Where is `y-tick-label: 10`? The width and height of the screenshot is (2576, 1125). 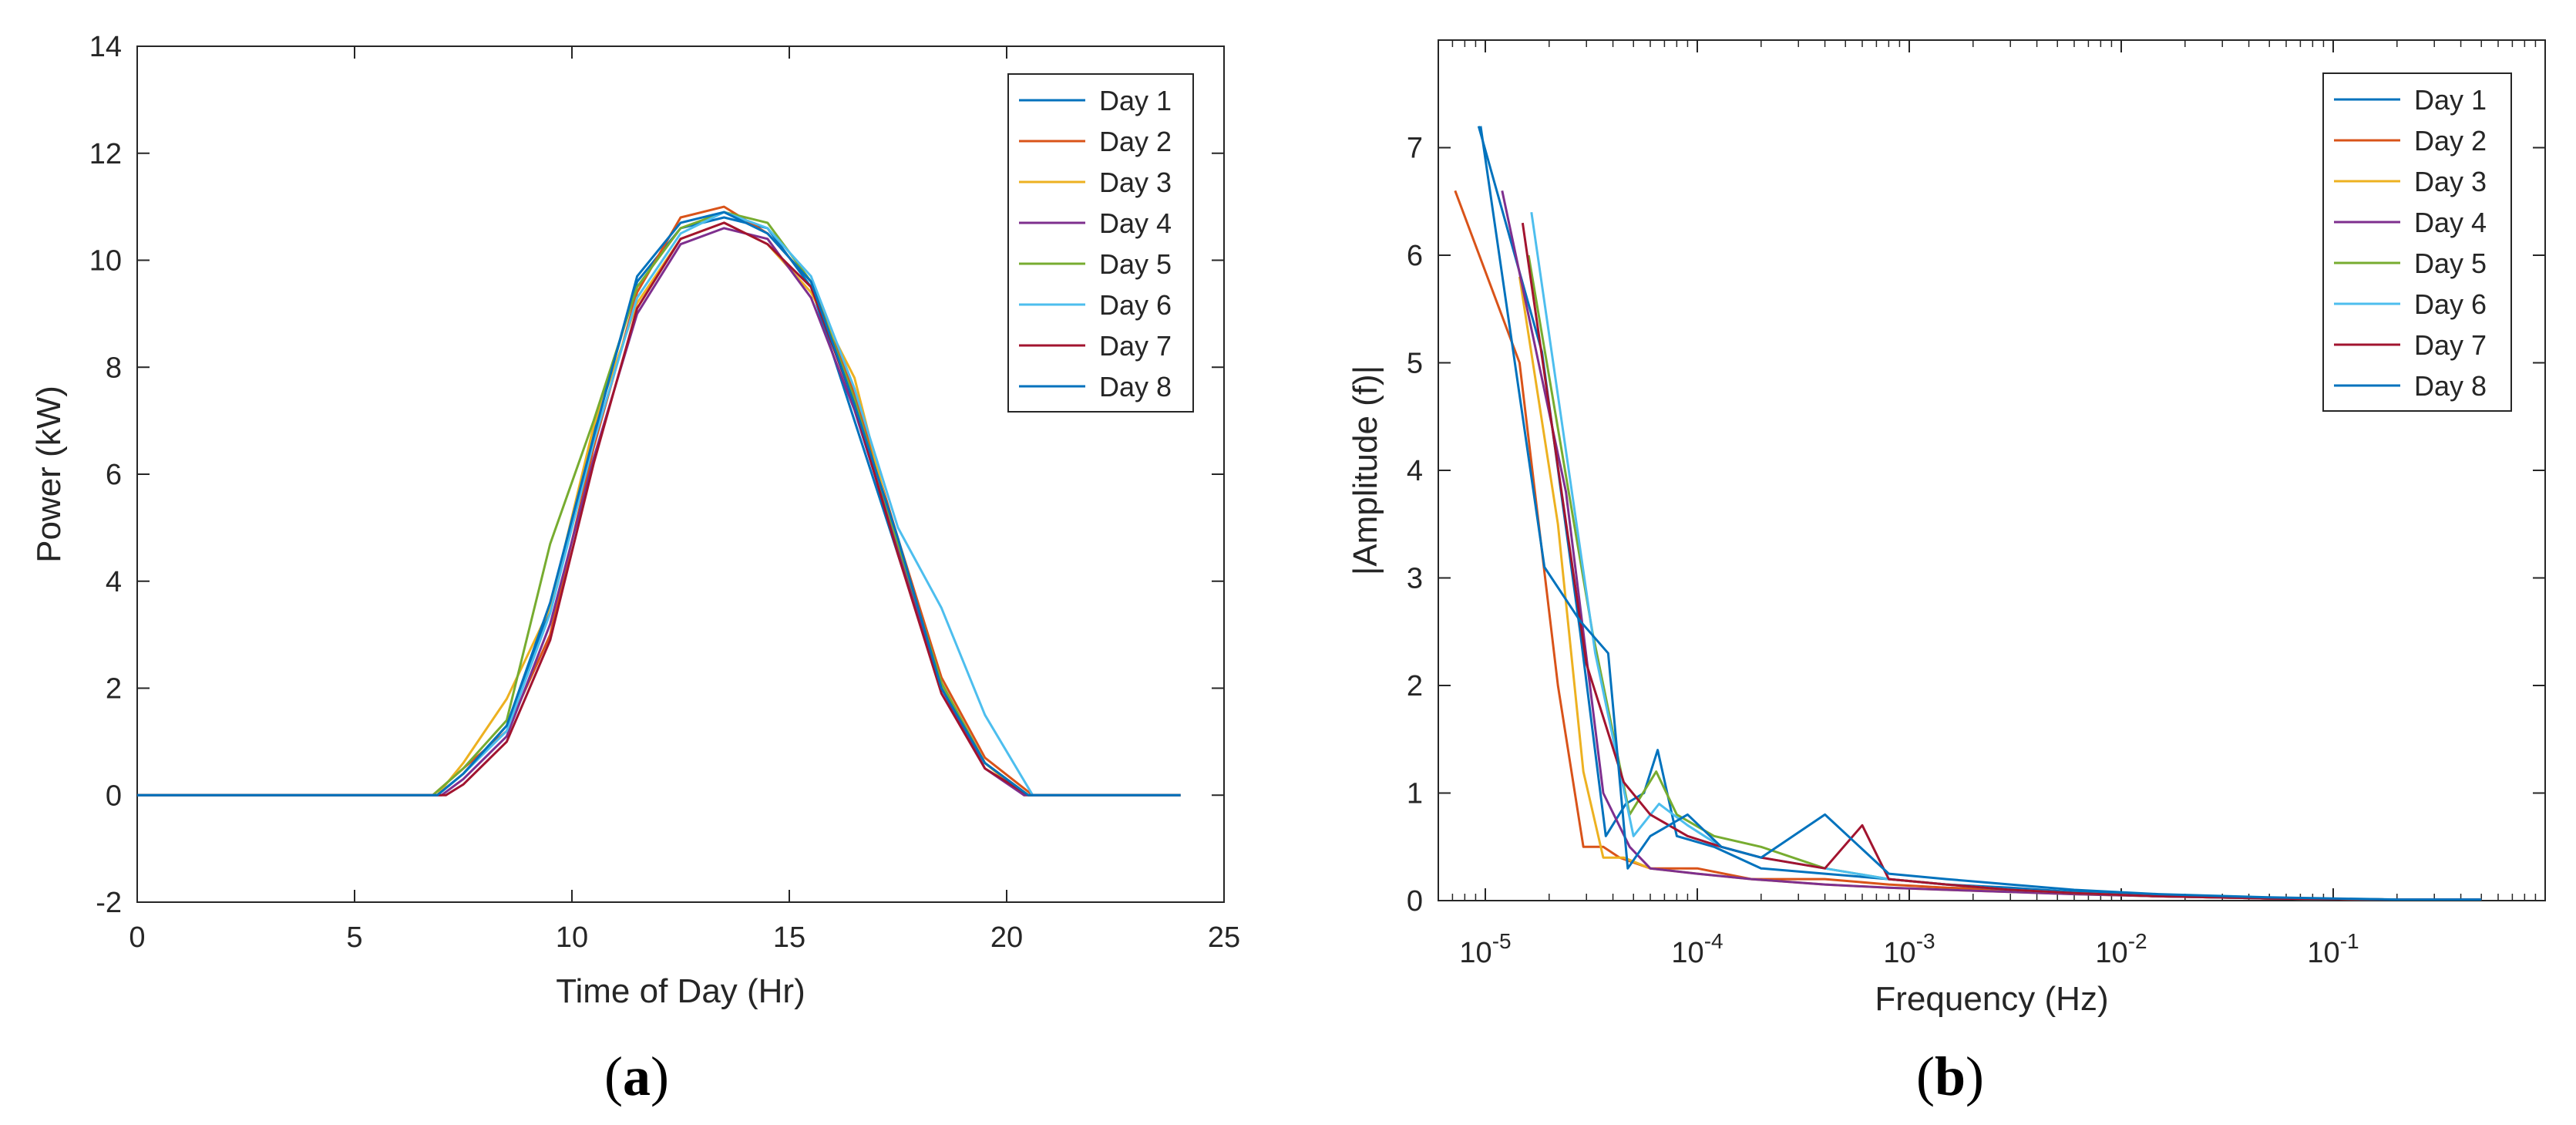
y-tick-label: 10 is located at coordinates (105, 262).